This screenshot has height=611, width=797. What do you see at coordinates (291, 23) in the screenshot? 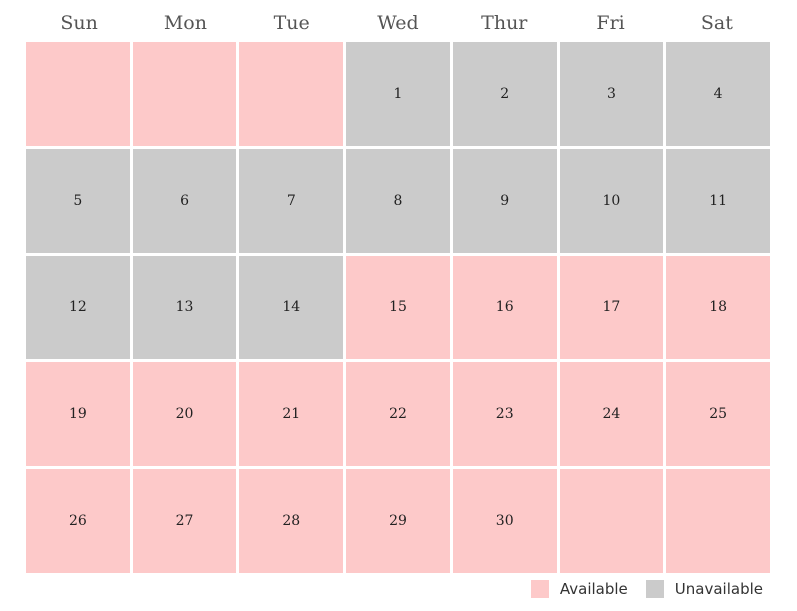
I see `weekday-label: Tue` at bounding box center [291, 23].